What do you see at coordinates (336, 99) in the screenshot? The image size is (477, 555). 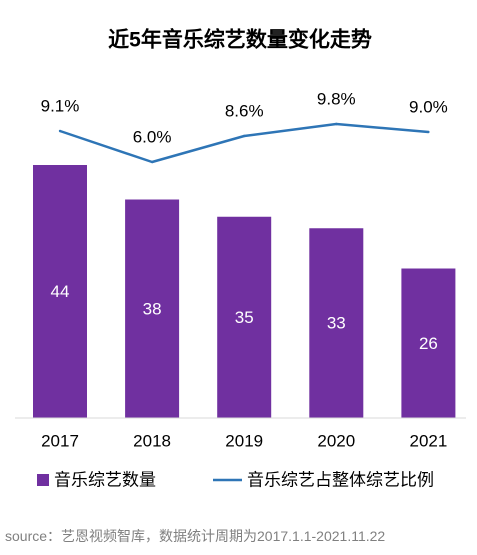 I see `line-value-label-2020: 9.8%` at bounding box center [336, 99].